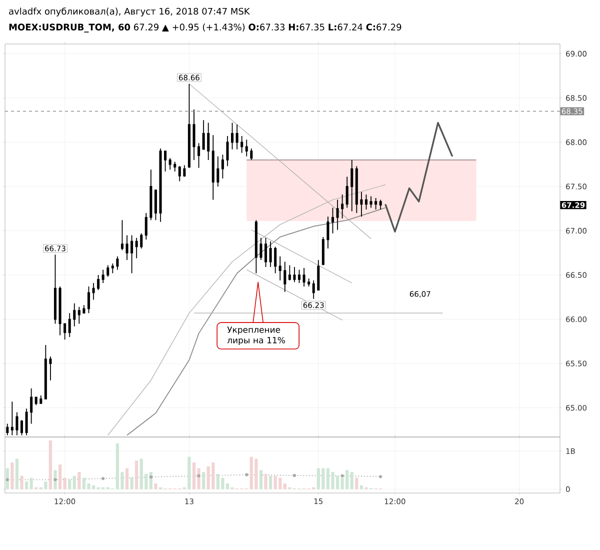  Describe the element at coordinates (419, 177) in the screenshot. I see `line-series` at that location.